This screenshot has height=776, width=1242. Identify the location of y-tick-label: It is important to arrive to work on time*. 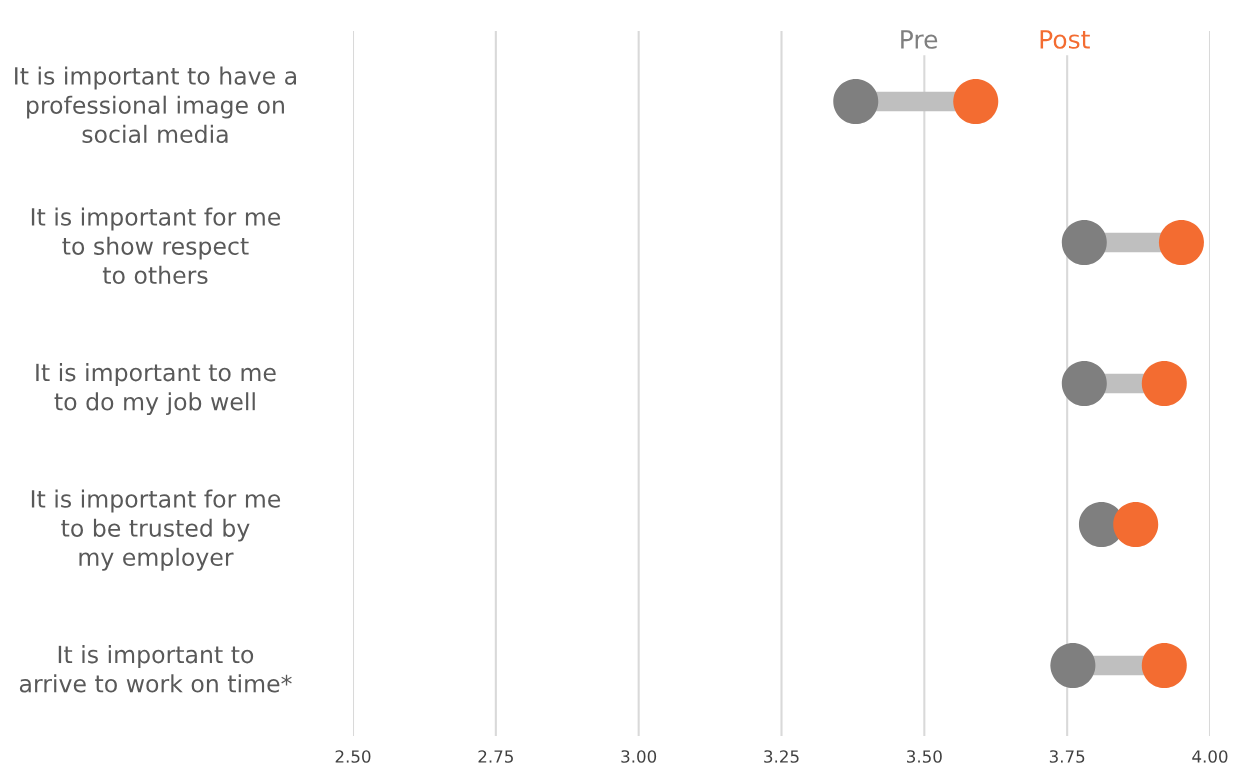
(155, 669).